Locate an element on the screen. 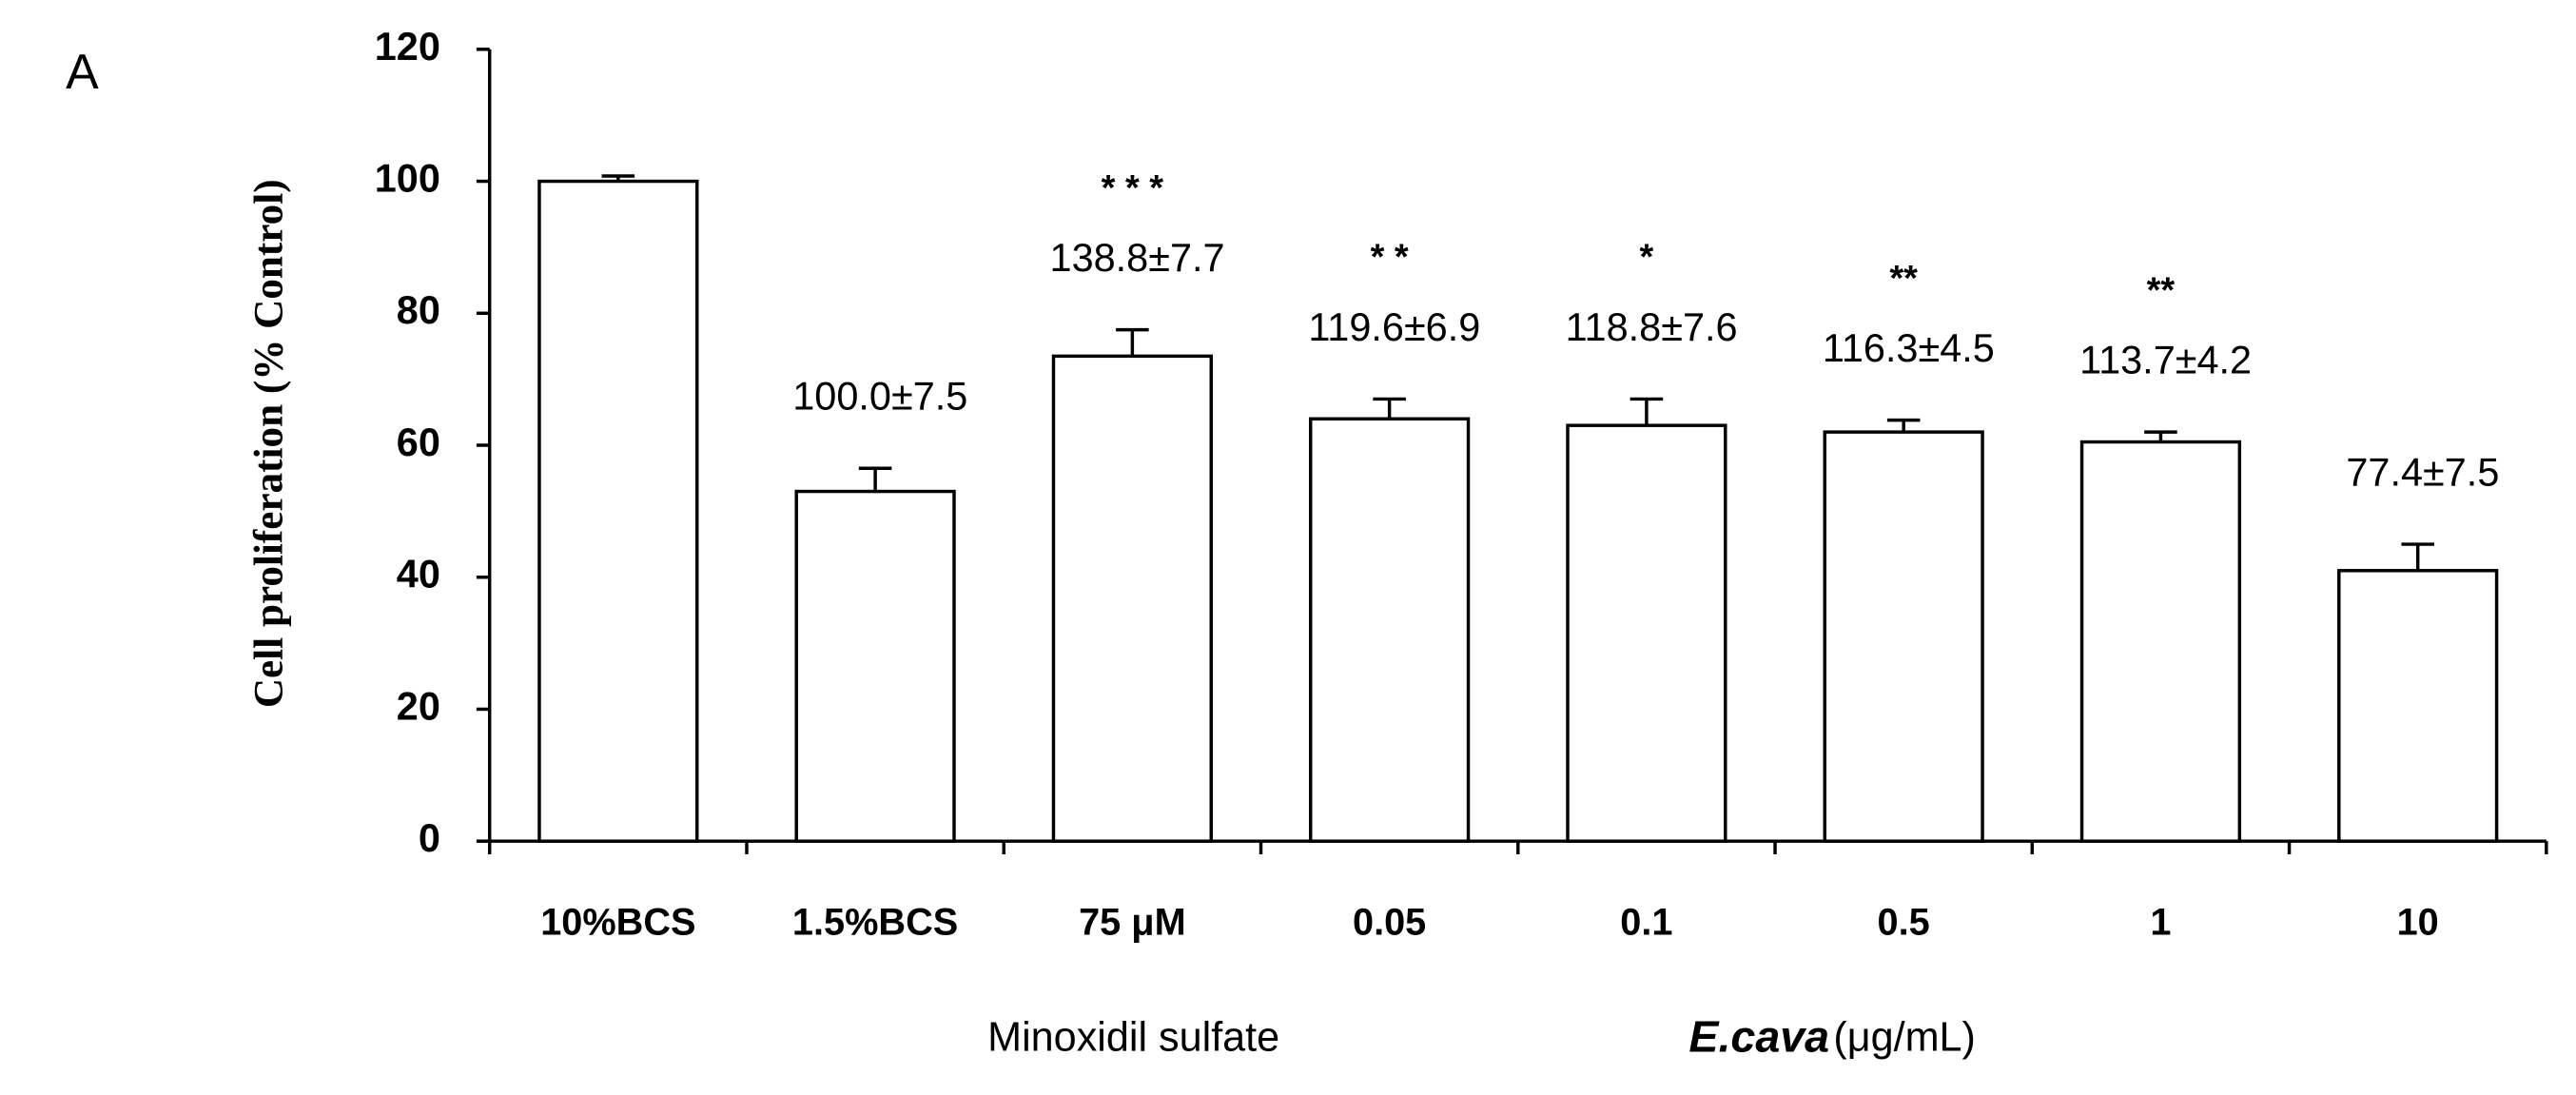 Image resolution: width=2576 pixels, height=1095 pixels. significance: * * * is located at coordinates (1133, 188).